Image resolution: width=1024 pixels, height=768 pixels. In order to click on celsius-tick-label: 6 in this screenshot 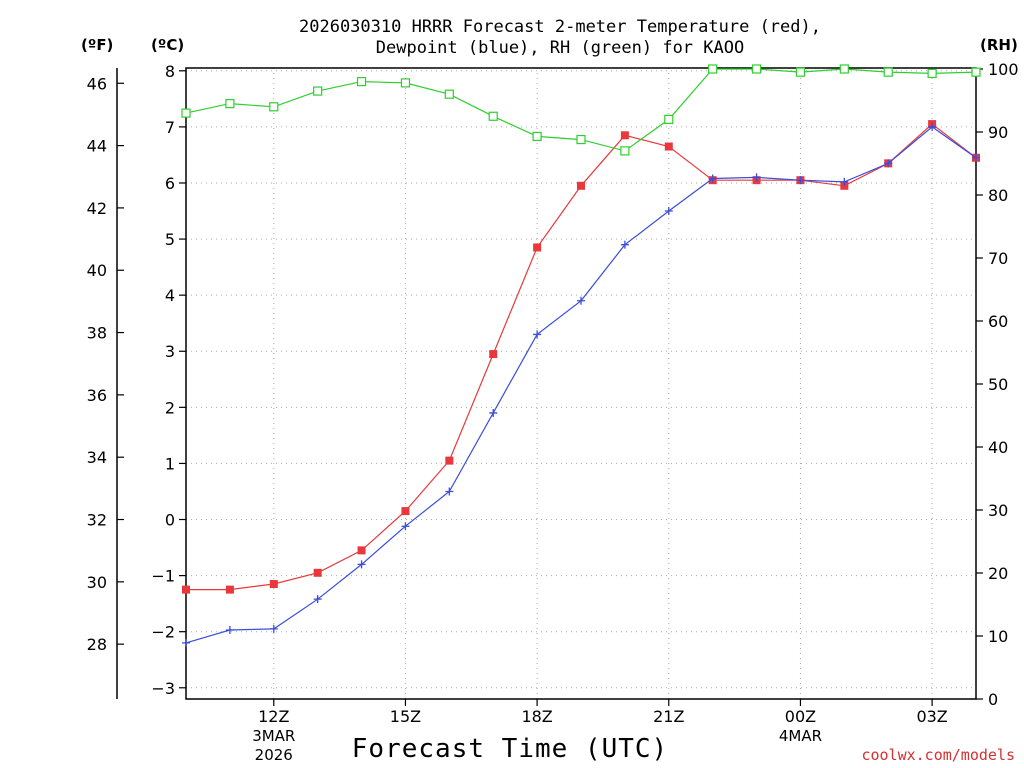, I will do `click(170, 183)`.